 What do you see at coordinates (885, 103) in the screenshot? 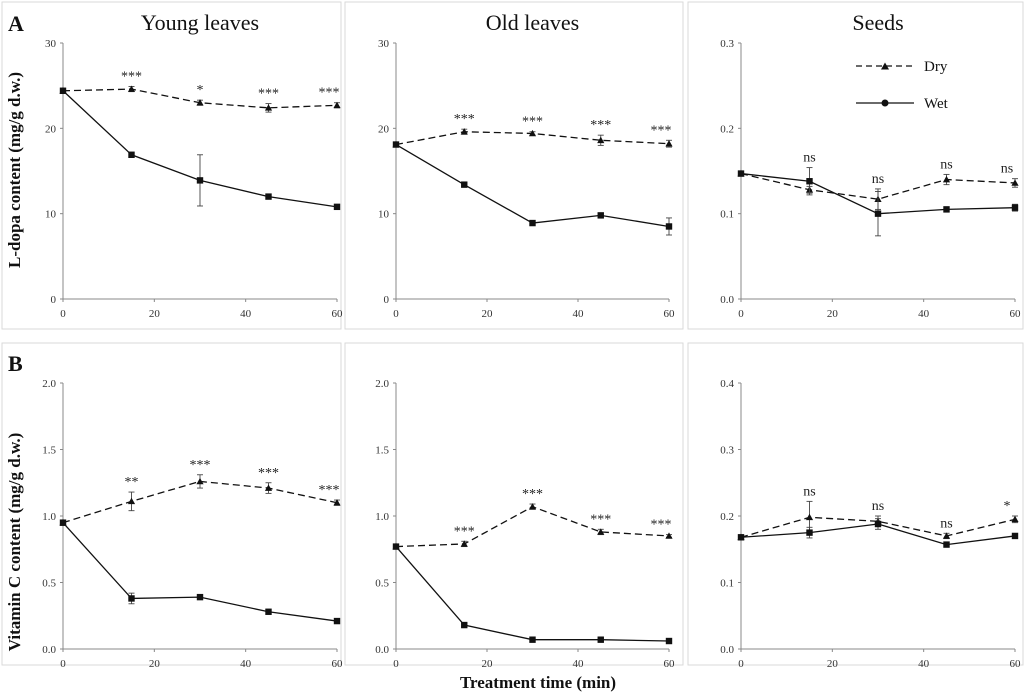
I see `legend-wet-marker` at bounding box center [885, 103].